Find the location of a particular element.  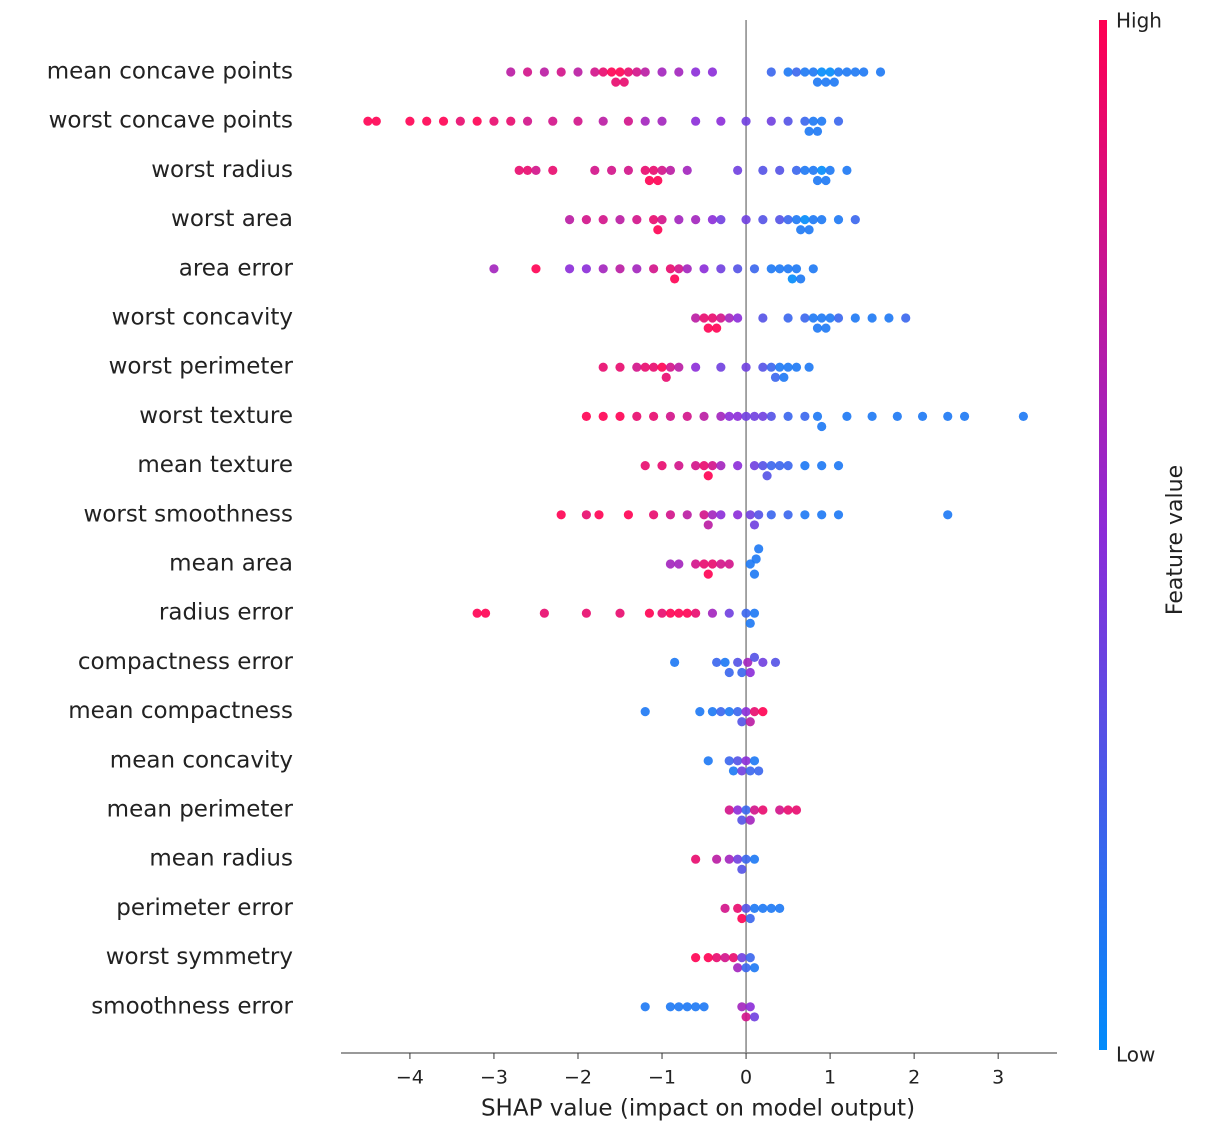

y-tick-label: mean concavity is located at coordinates (201, 760).